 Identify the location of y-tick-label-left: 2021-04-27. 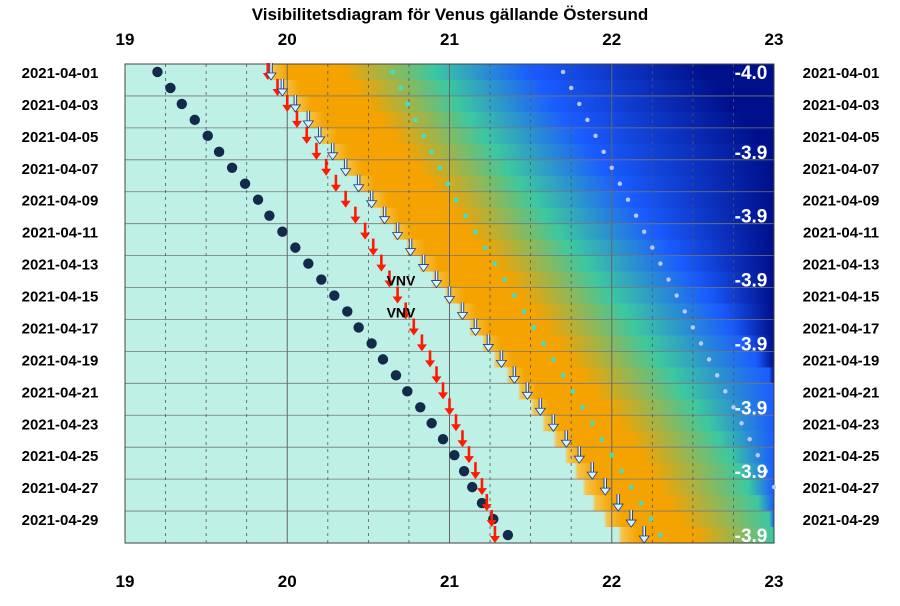
(60, 488).